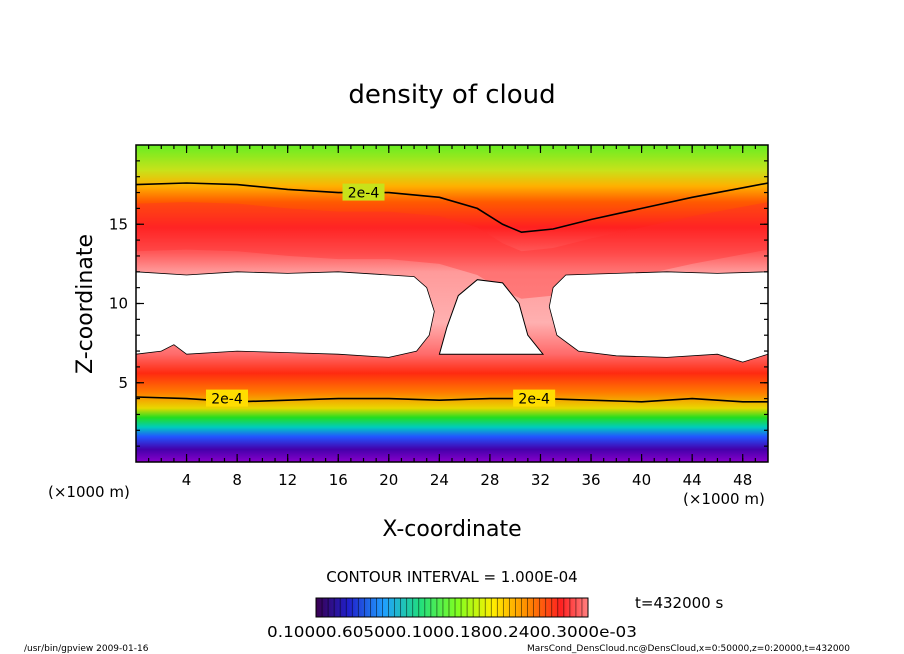  I want to click on x-axis-label: X-coordinate, so click(451, 529).